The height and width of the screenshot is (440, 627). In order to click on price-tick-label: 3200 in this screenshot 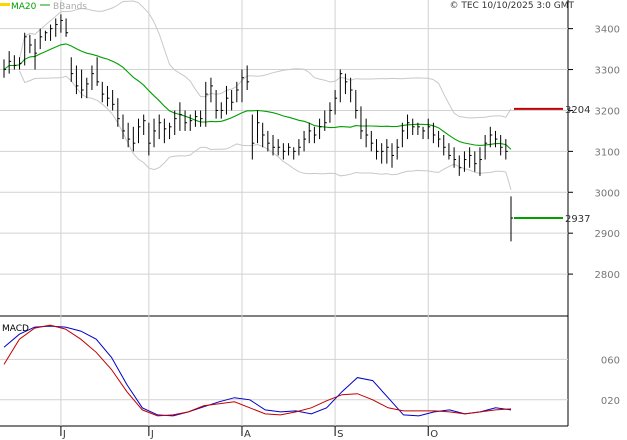, I will do `click(607, 111)`.